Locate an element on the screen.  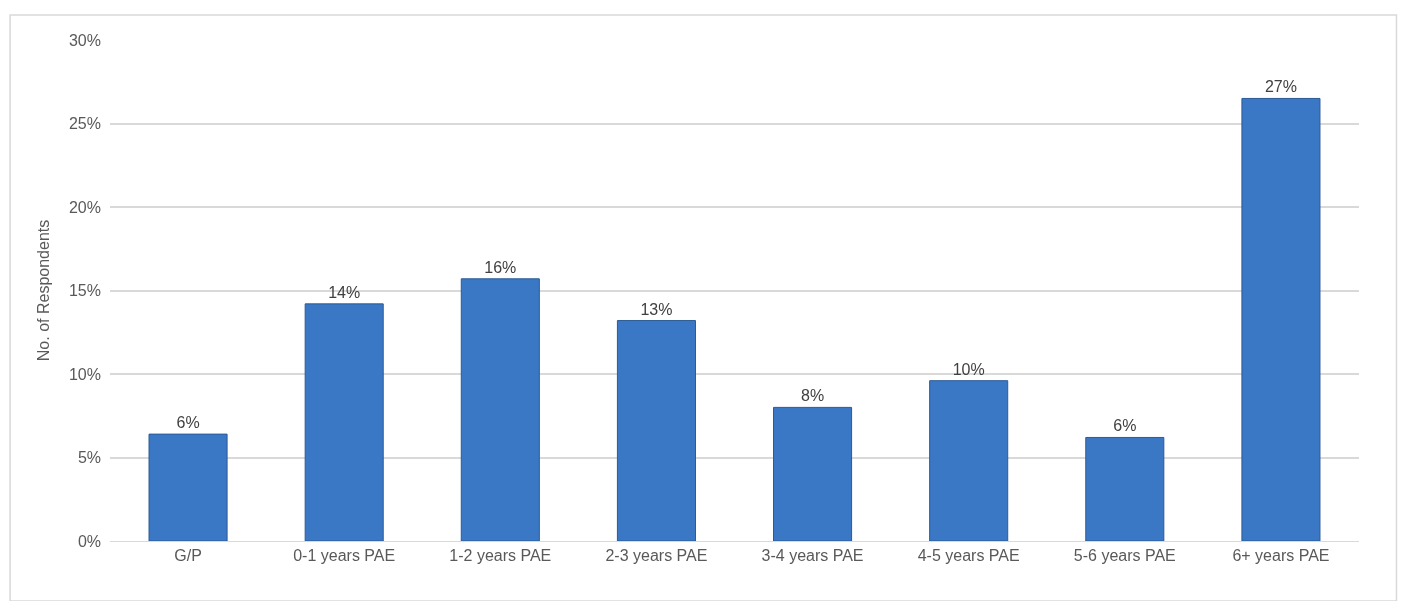
y-tick-label: 10% is located at coordinates (84, 374).